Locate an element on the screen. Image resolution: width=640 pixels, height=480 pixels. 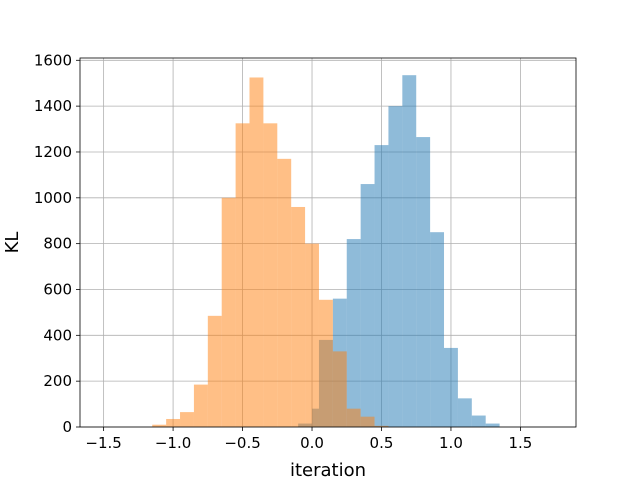
y-tick-label: 1000 is located at coordinates (53, 198).